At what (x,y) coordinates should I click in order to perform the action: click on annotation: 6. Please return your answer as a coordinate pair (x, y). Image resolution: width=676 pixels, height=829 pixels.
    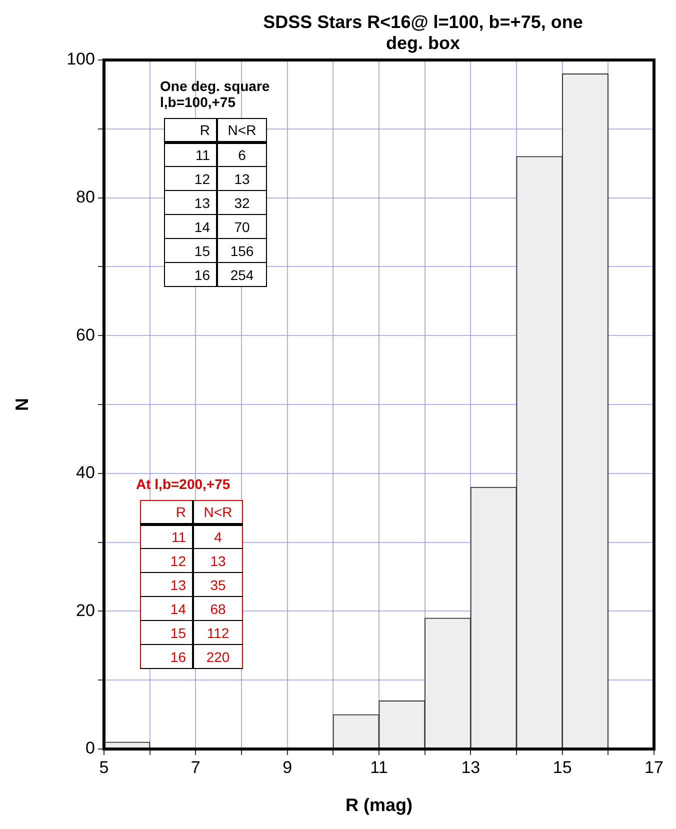
    Looking at the image, I should click on (241, 154).